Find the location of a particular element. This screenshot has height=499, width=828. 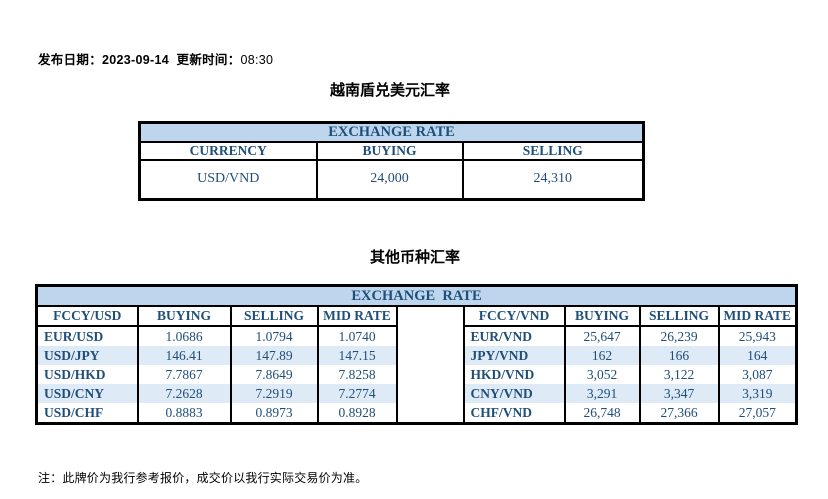

currency-pair: JPY/VND is located at coordinates (514, 355).